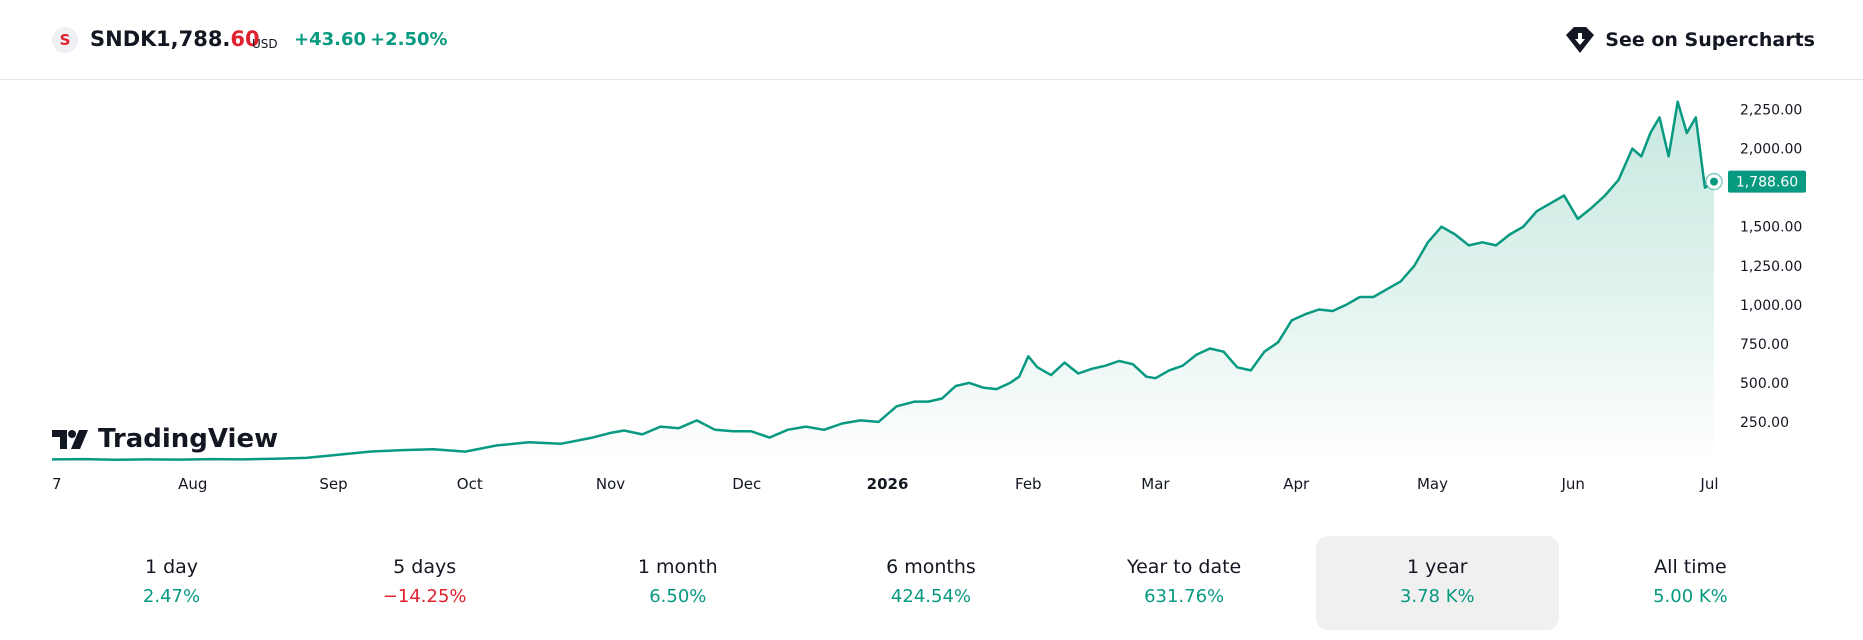 This screenshot has width=1863, height=640. What do you see at coordinates (57, 484) in the screenshot?
I see `x-tick-label: 7` at bounding box center [57, 484].